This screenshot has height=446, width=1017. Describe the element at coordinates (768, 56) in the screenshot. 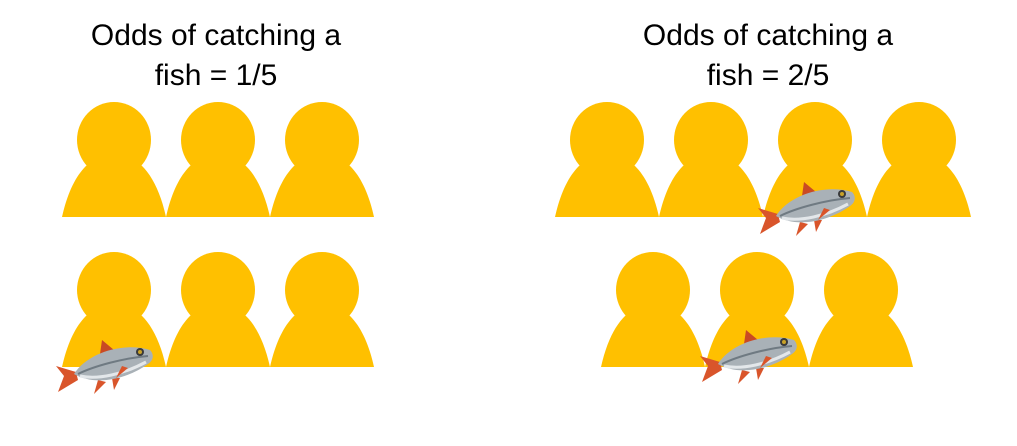

I see `right-panel-title: Odds of catching a fish = 2/5` at that location.